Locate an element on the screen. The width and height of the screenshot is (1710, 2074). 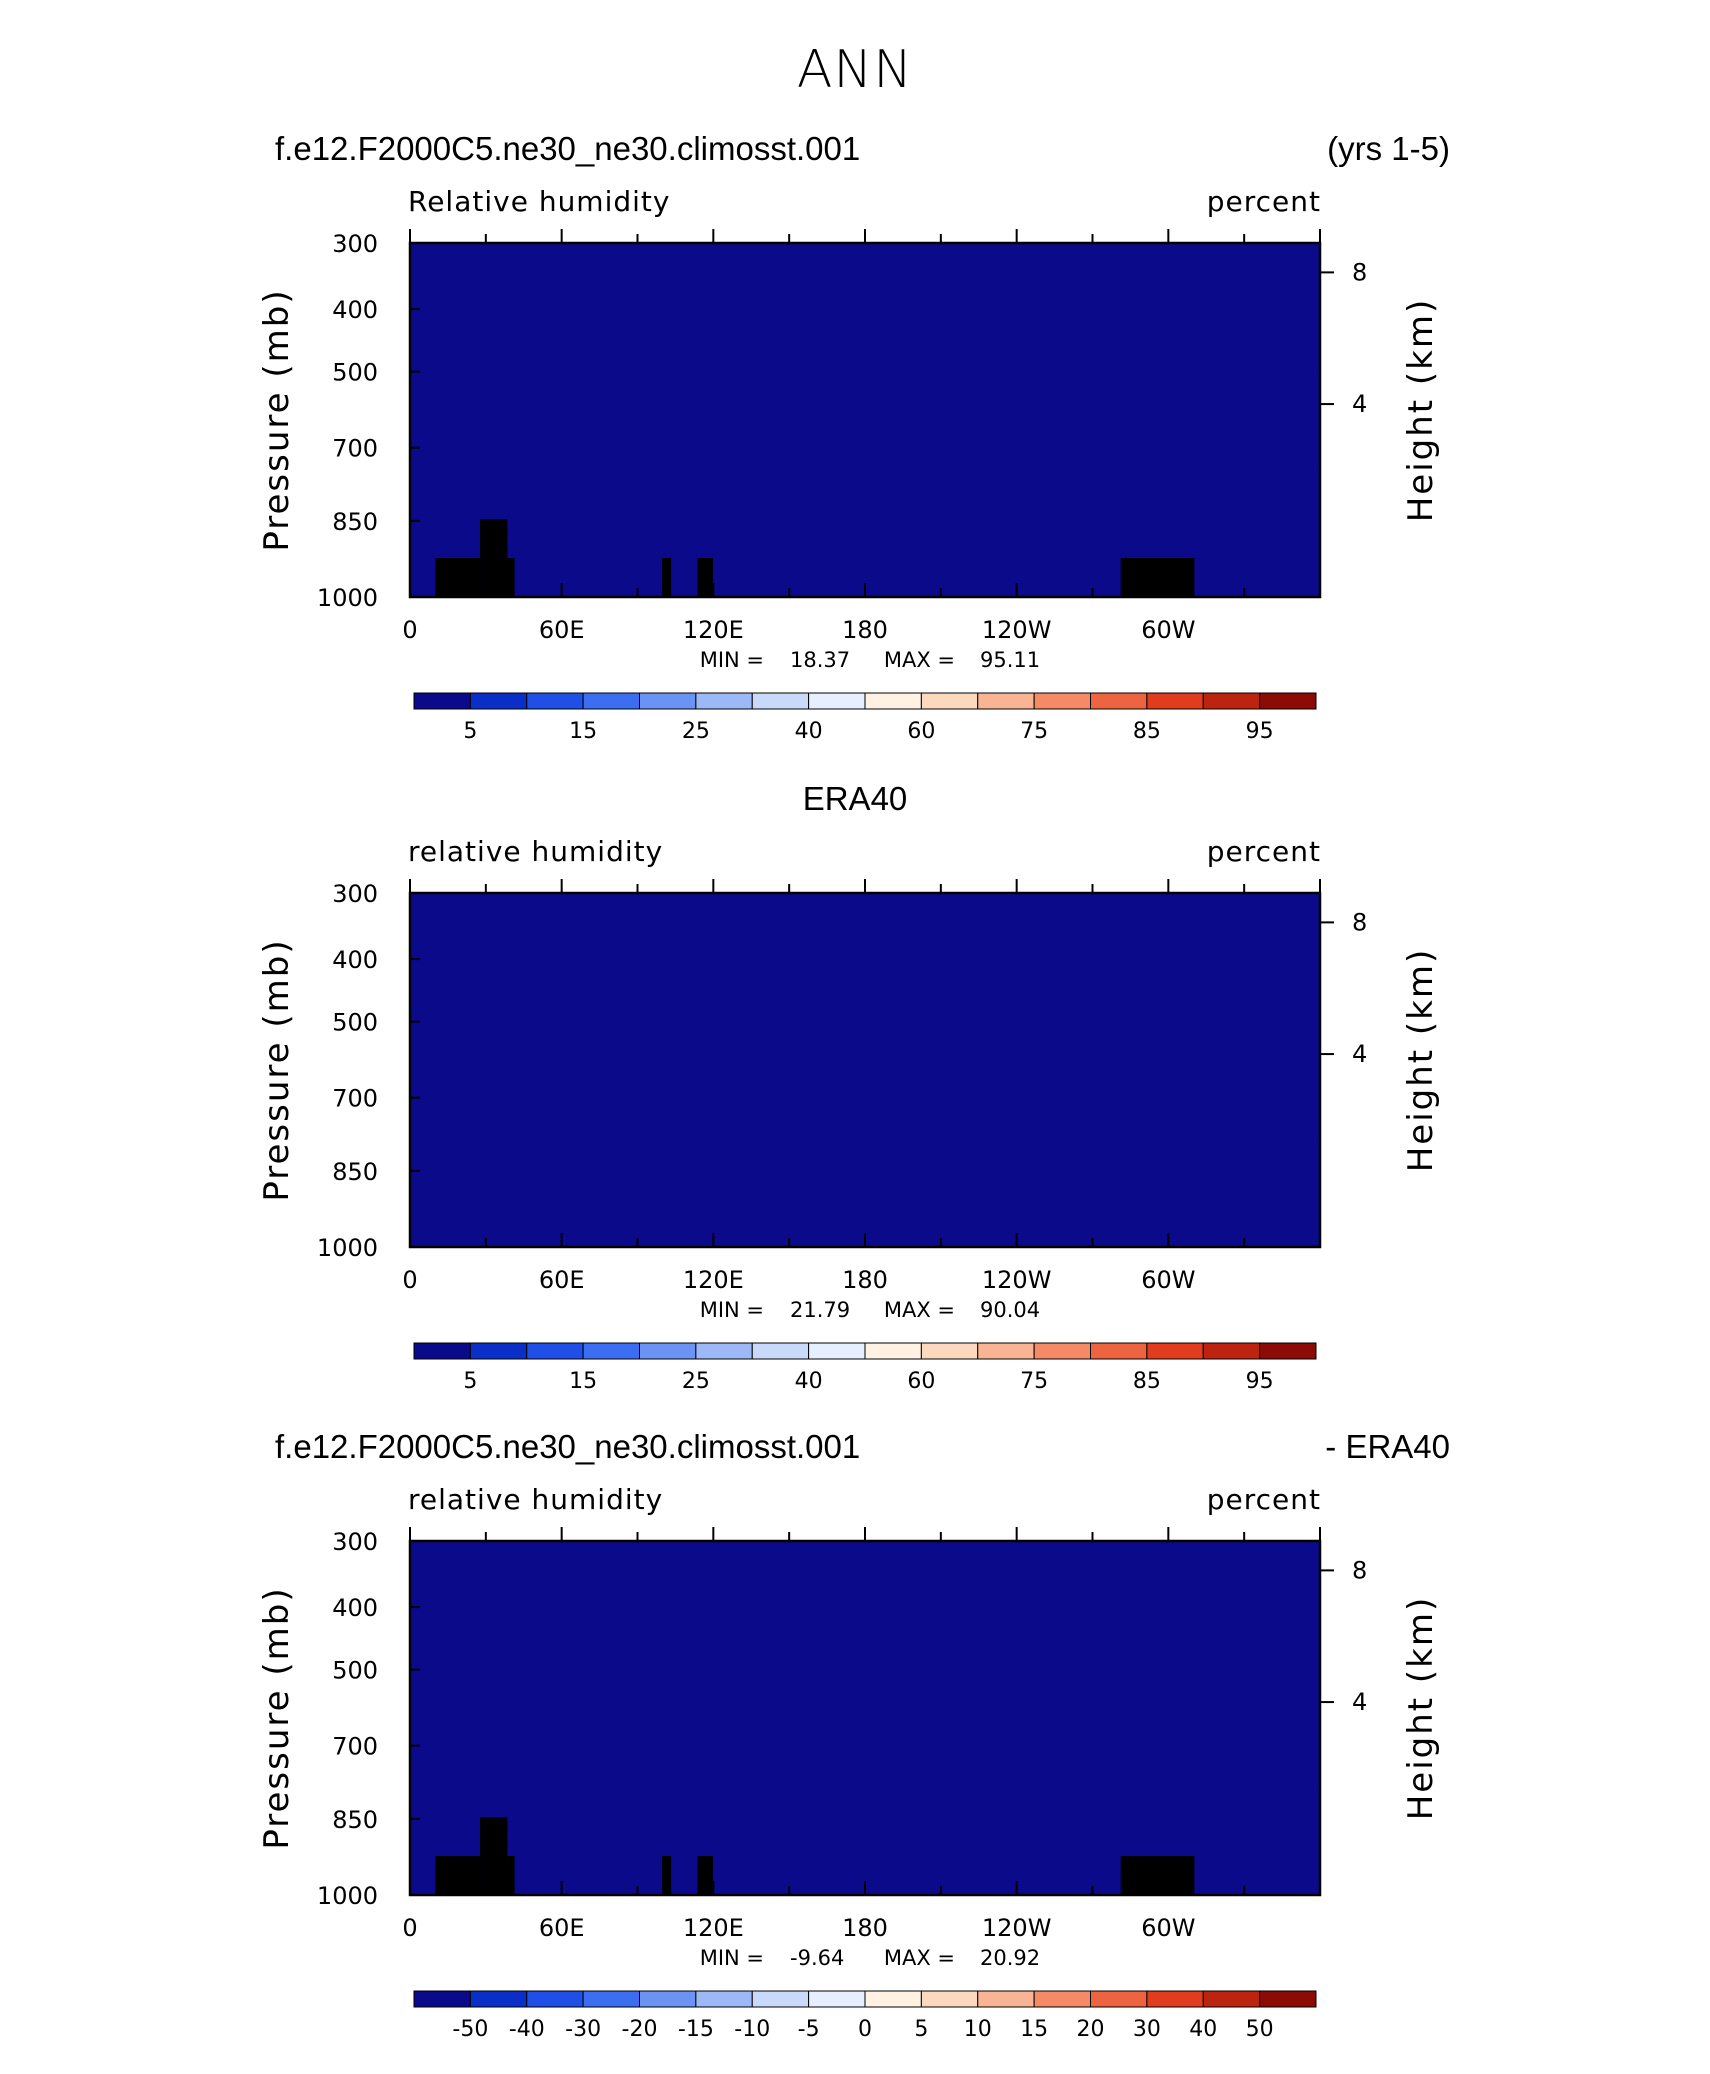
colorbar-label: -30 is located at coordinates (583, 2029).